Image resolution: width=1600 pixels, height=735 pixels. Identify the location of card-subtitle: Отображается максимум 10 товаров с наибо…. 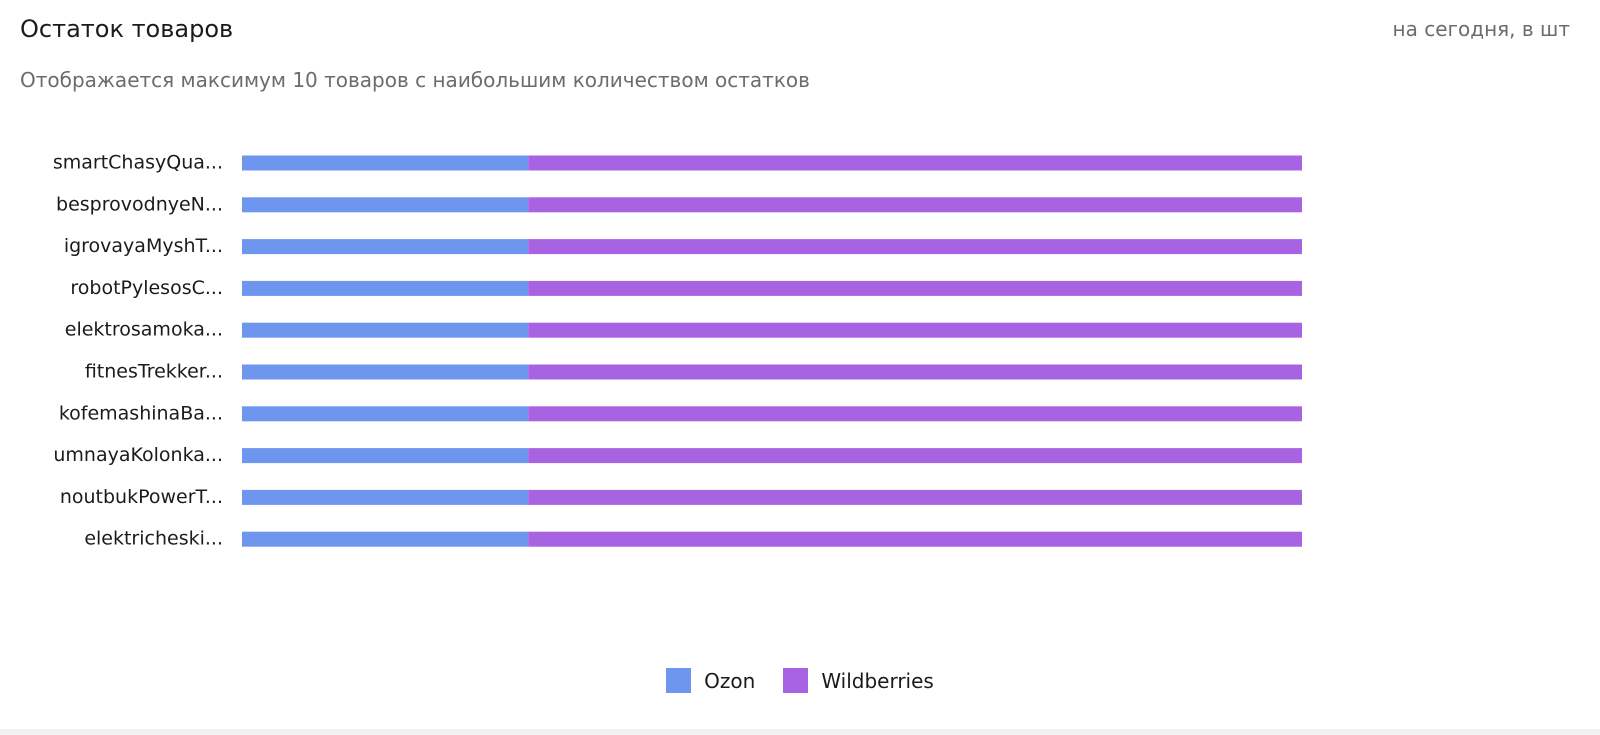
(415, 80).